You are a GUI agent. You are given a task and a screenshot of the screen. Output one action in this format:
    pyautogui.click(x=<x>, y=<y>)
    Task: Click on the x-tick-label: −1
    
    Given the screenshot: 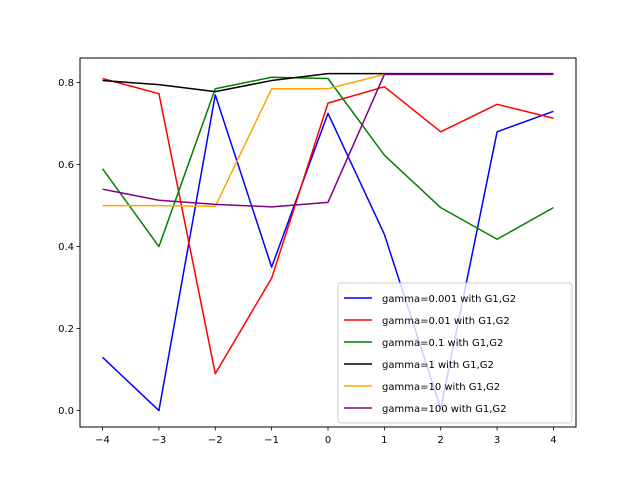 What is the action you would take?
    pyautogui.click(x=271, y=440)
    